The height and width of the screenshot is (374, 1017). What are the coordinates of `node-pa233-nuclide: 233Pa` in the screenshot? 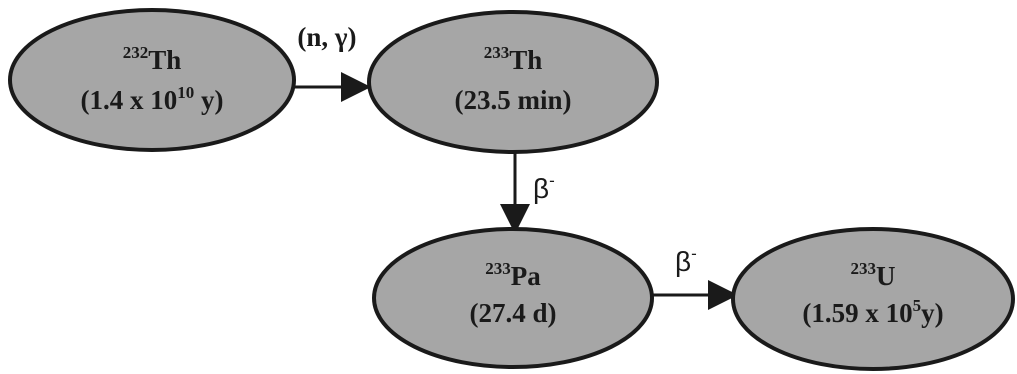 It's located at (513, 275).